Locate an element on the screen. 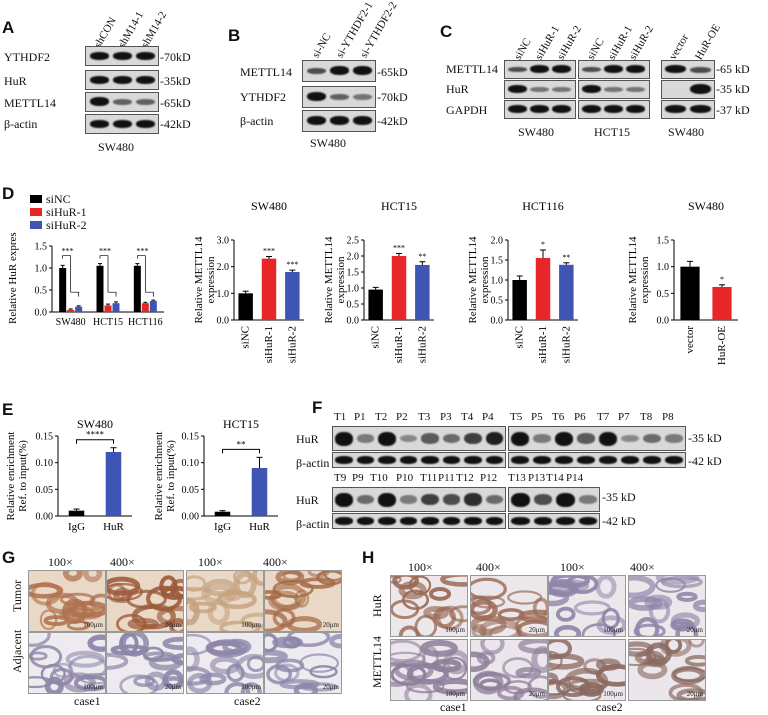  lane-label: T4 is located at coordinates (467, 417).